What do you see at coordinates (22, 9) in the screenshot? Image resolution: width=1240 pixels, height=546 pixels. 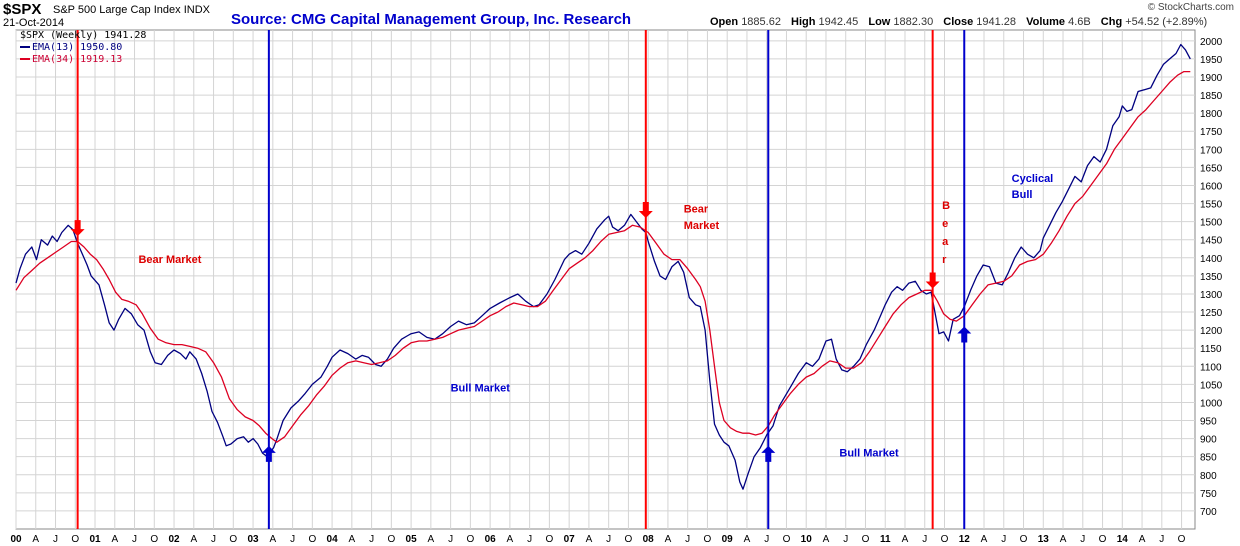 I see `symbol: $SPX` at bounding box center [22, 9].